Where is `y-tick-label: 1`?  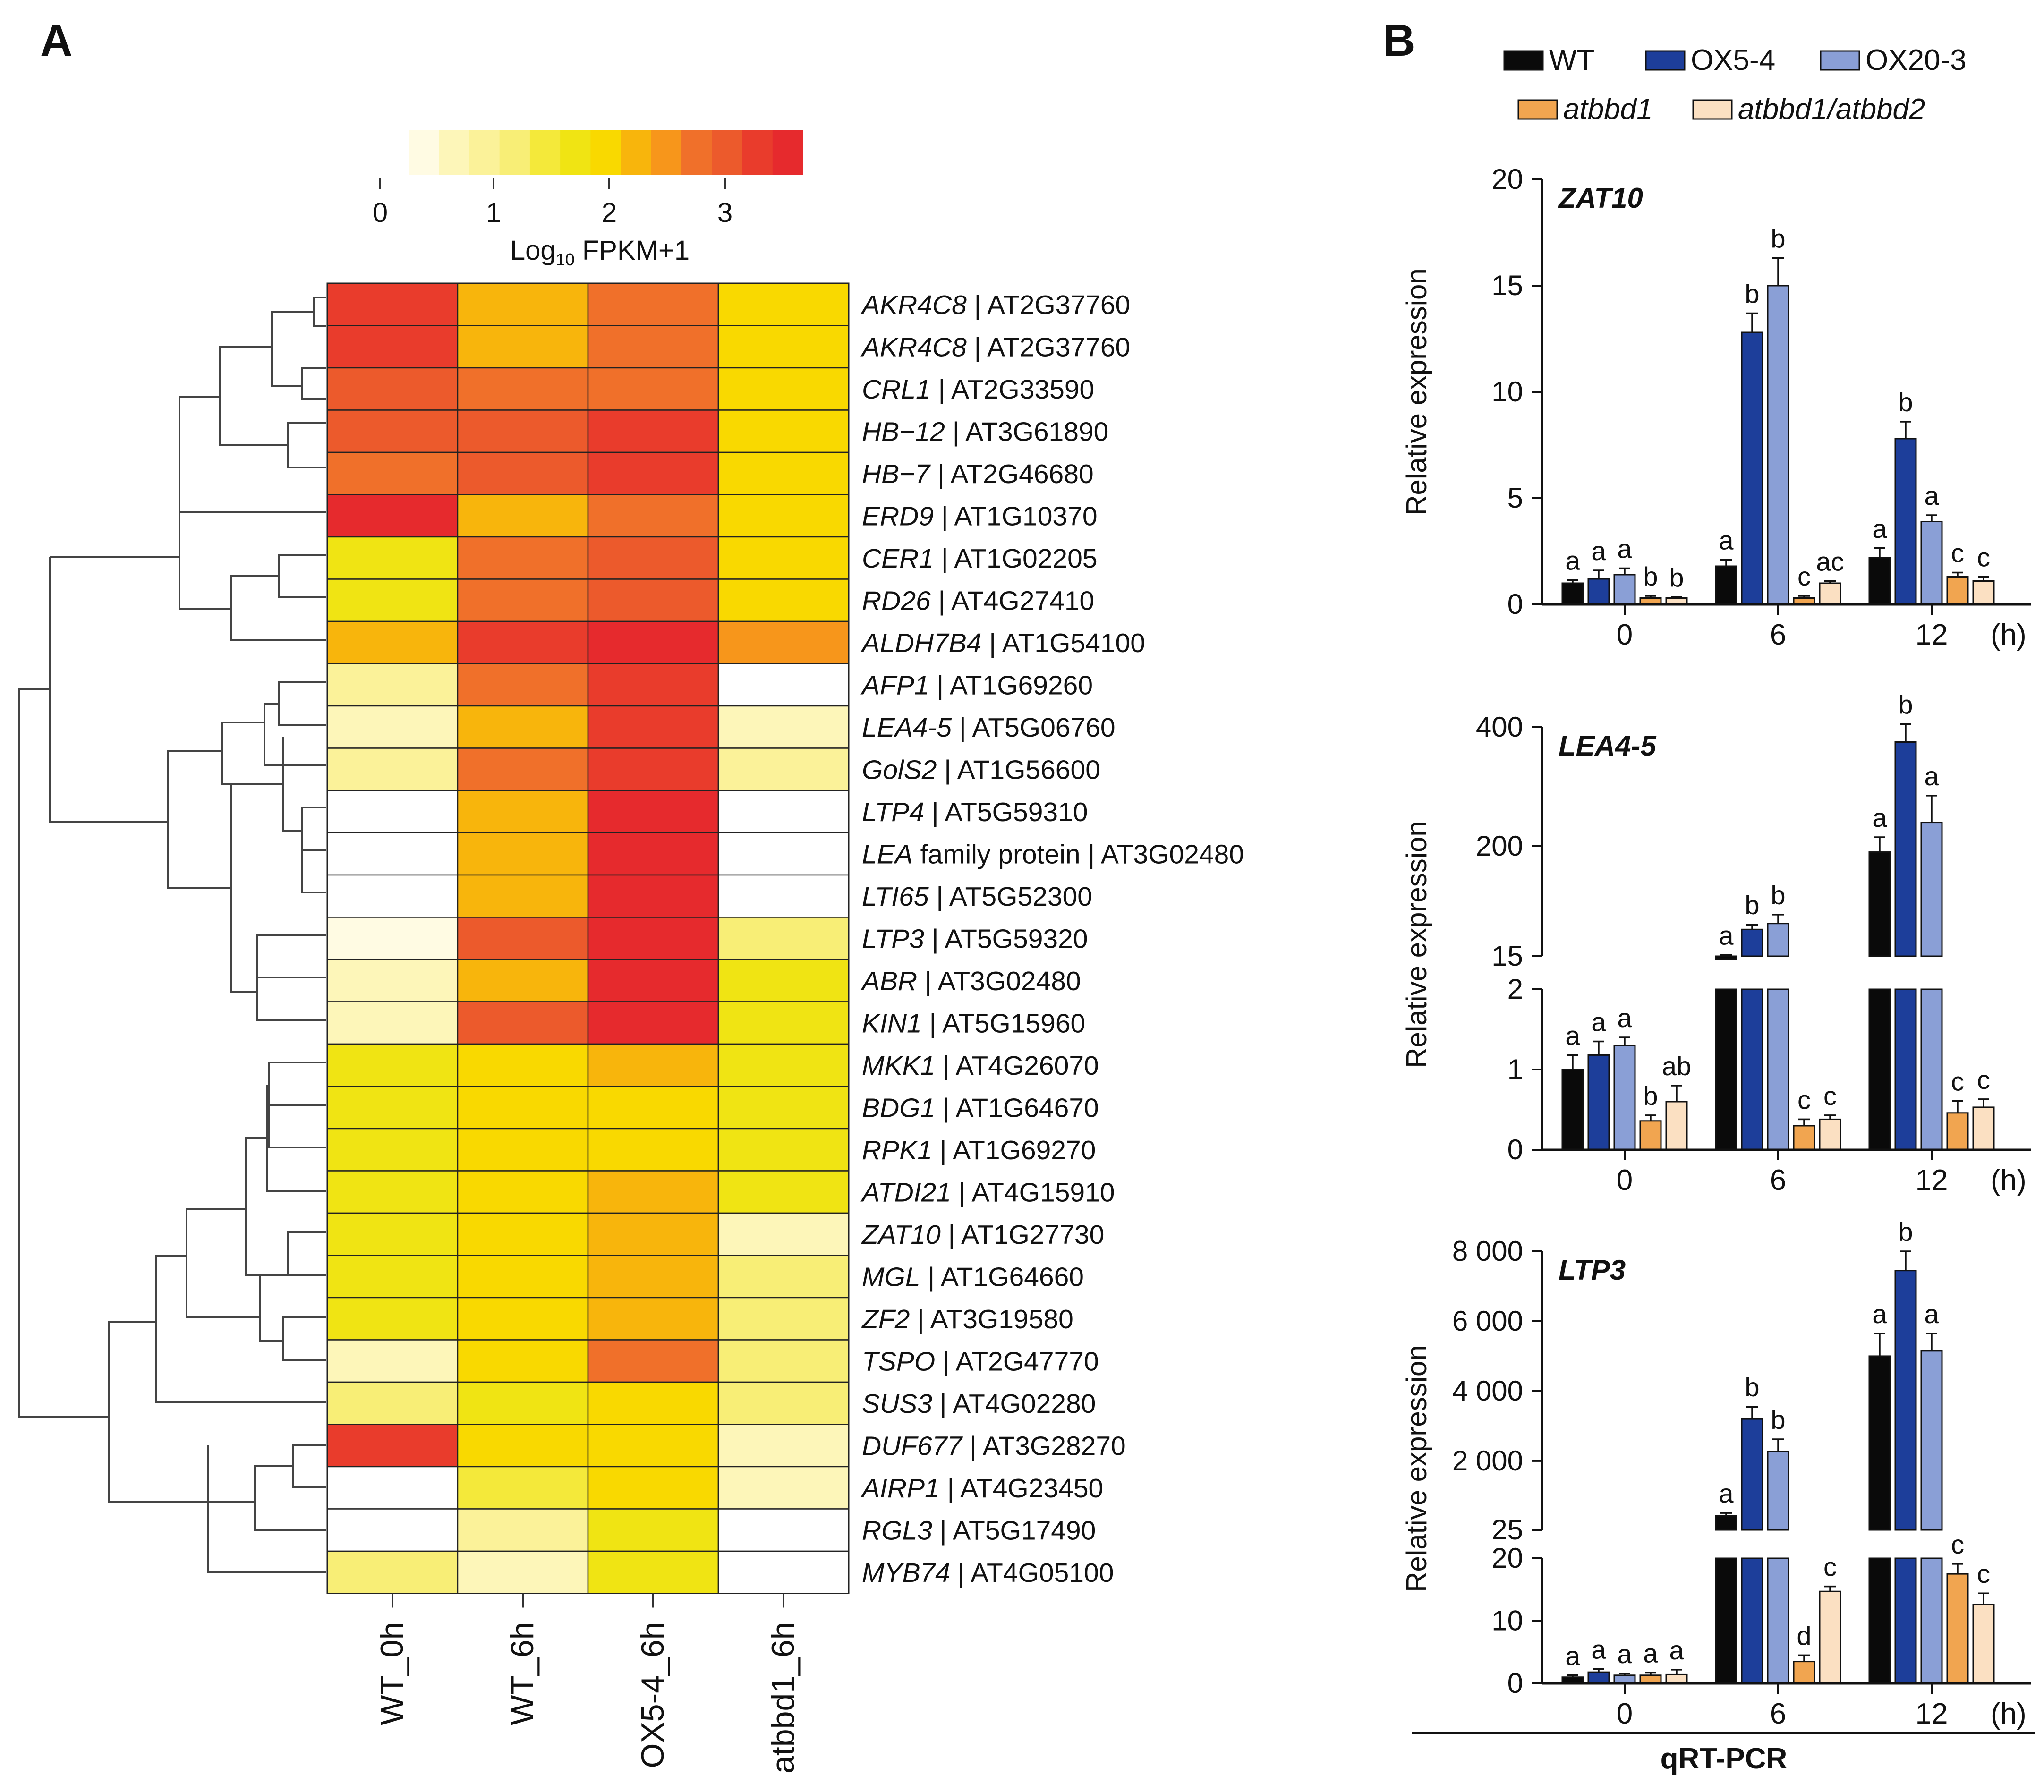
y-tick-label: 1 is located at coordinates (1515, 1069).